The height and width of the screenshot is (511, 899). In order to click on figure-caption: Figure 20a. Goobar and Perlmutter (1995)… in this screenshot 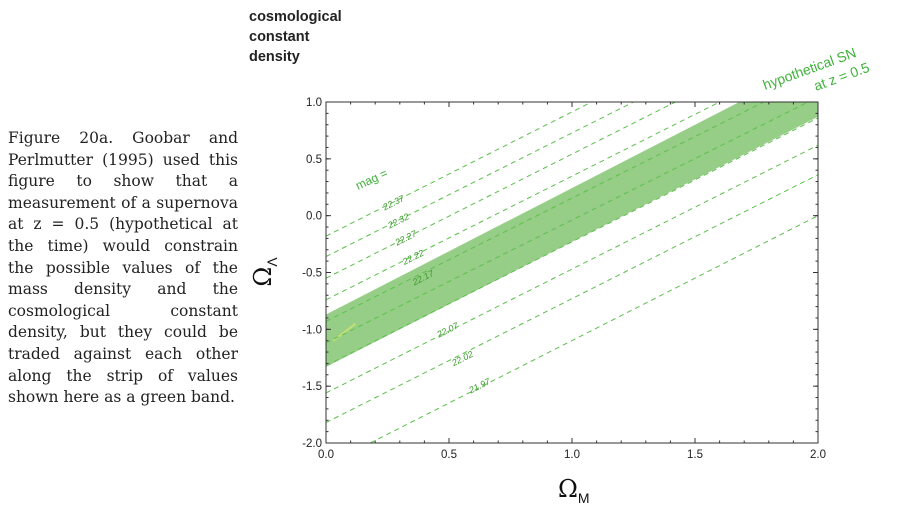, I will do `click(123, 268)`.